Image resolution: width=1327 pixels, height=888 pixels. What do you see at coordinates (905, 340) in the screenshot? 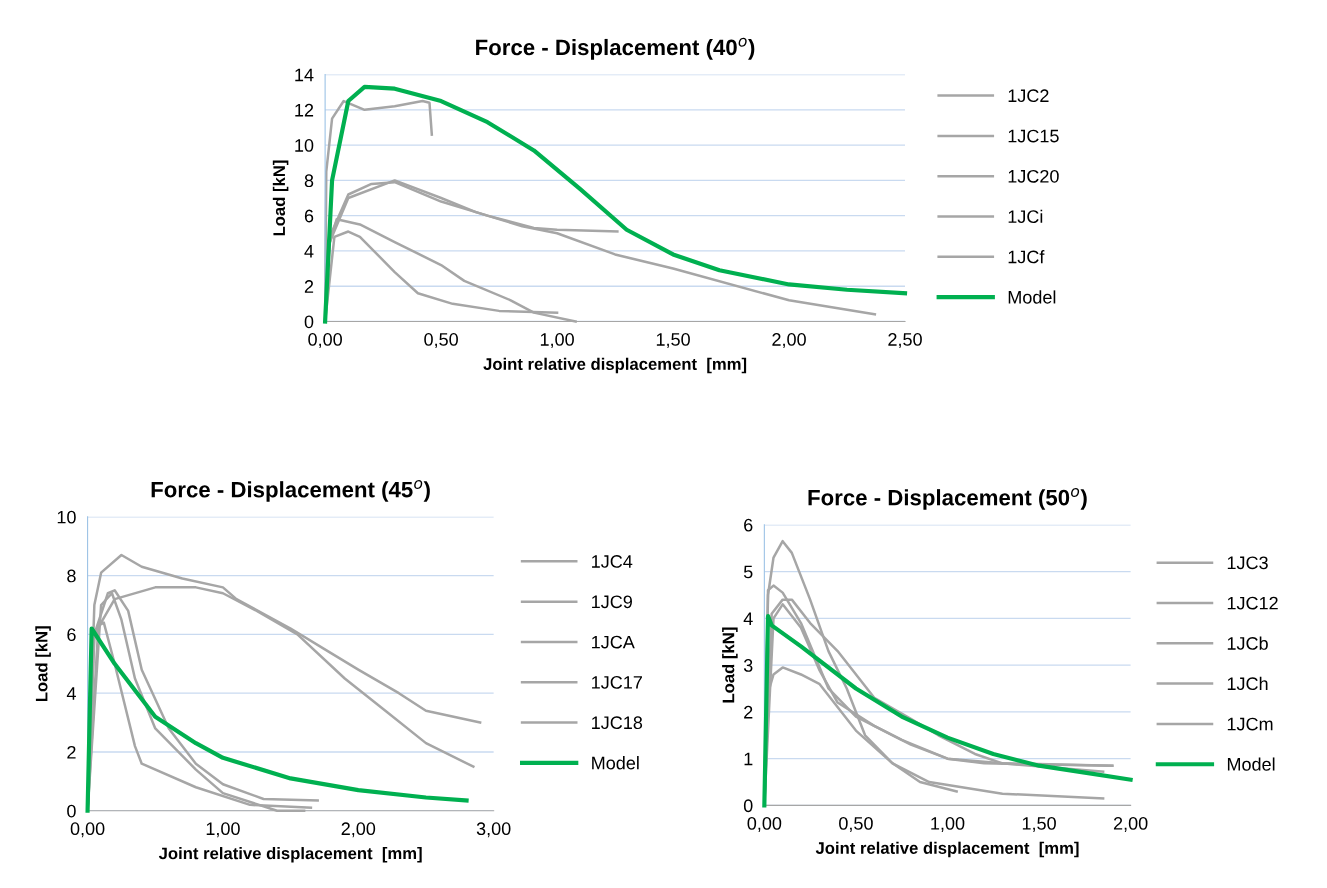
I see `x-tick-label: 2,50` at bounding box center [905, 340].